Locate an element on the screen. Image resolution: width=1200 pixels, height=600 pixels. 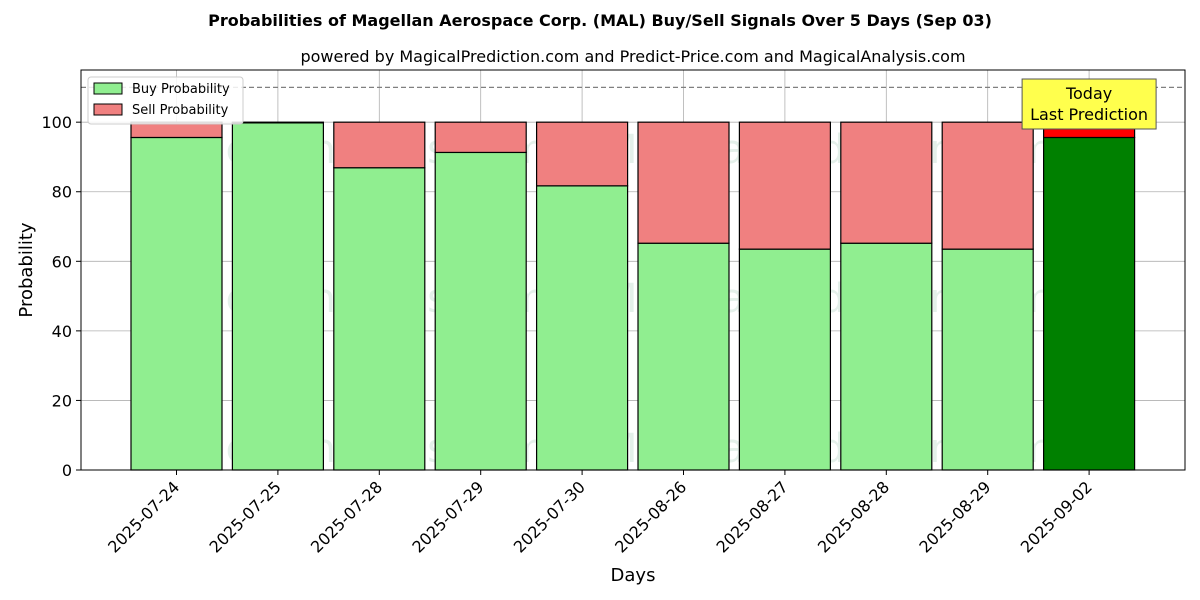
today-annotation-box is located at coordinates (1089, 104).